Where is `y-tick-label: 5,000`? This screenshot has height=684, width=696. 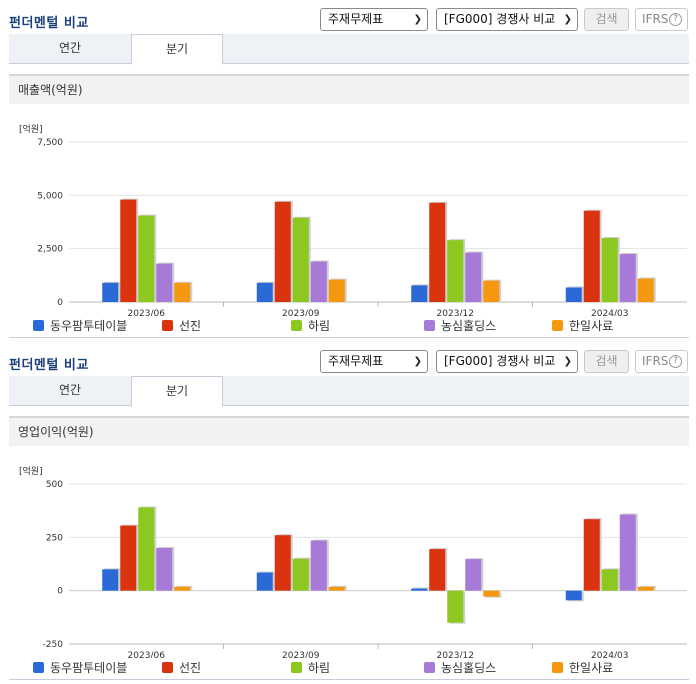
y-tick-label: 5,000 is located at coordinates (50, 196).